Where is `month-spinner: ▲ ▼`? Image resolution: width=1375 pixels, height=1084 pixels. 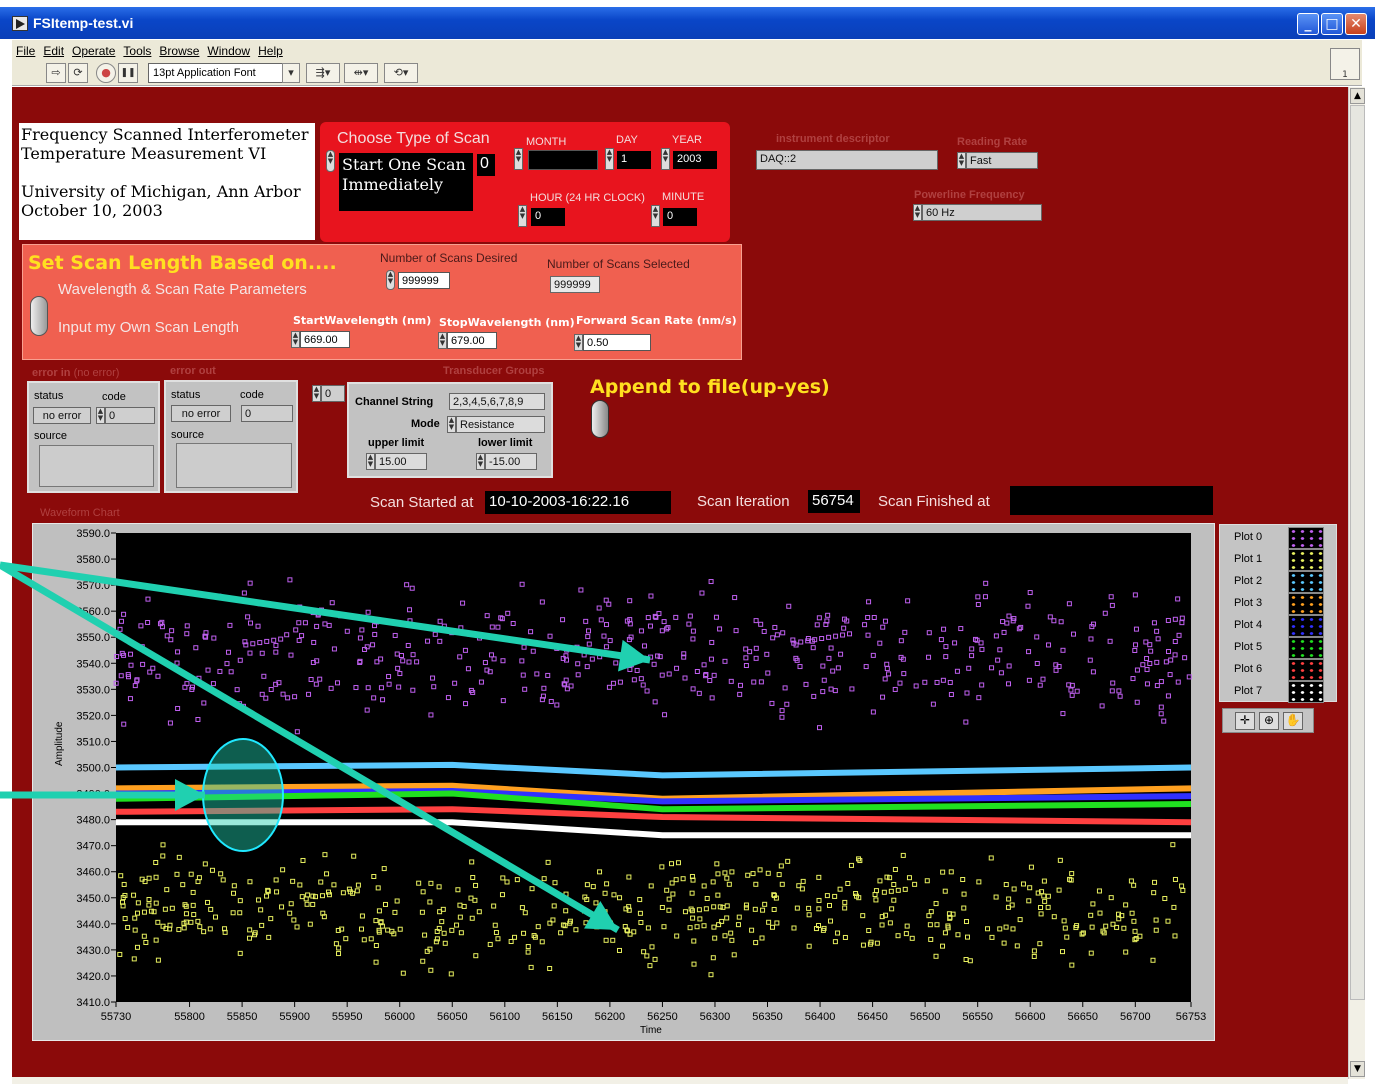
month-spinner: ▲ ▼ is located at coordinates (518, 159).